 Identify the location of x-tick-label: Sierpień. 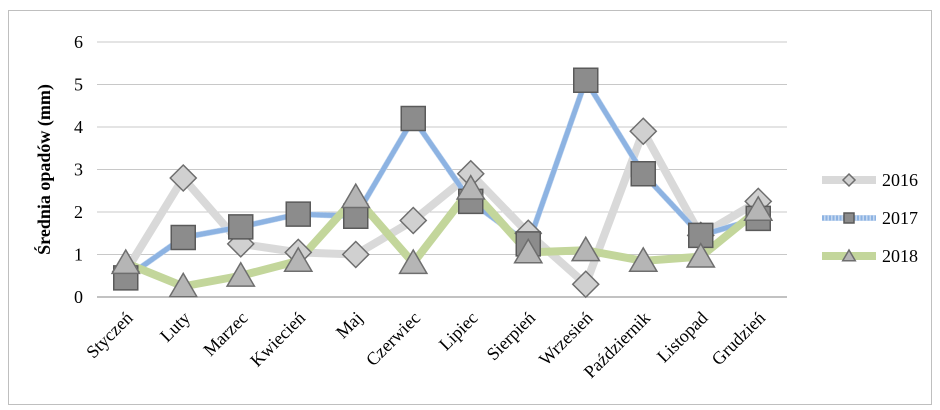
(511, 336).